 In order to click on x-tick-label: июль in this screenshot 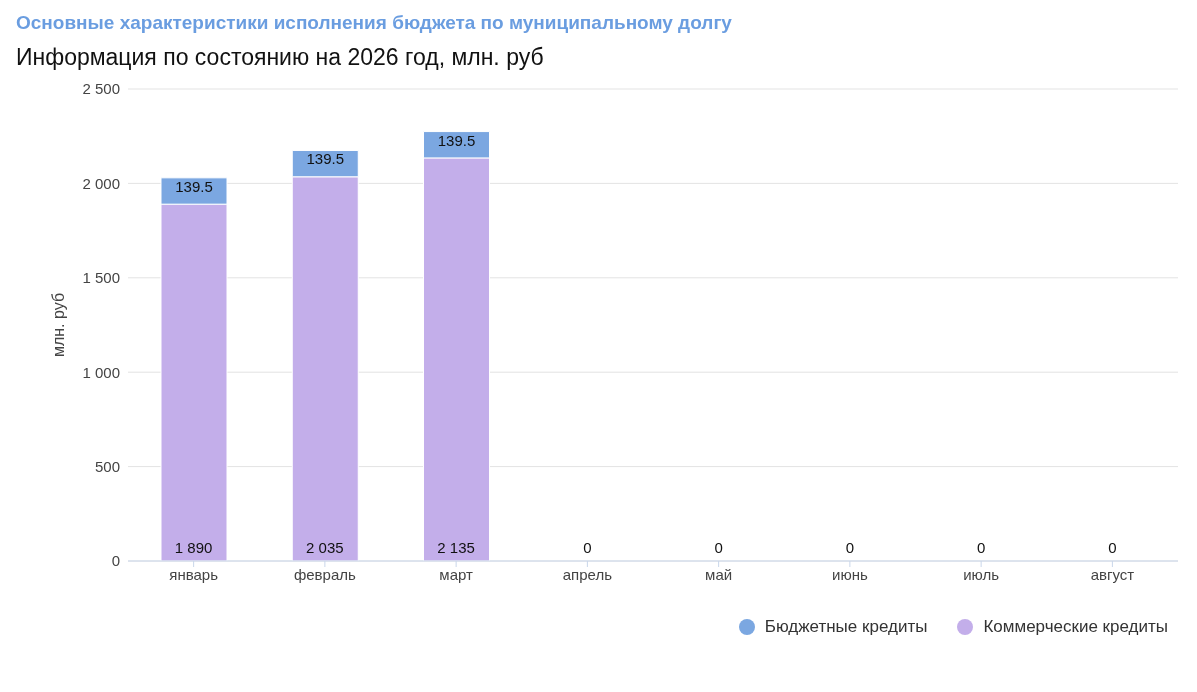, I will do `click(981, 574)`.